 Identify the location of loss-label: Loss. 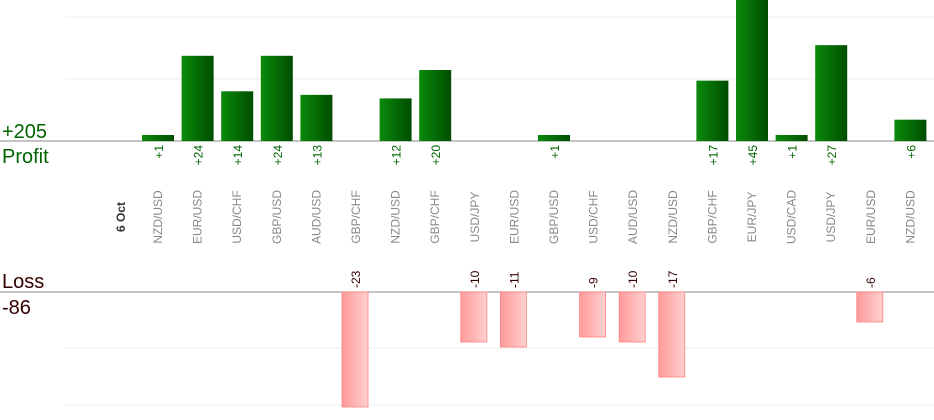
(23, 282).